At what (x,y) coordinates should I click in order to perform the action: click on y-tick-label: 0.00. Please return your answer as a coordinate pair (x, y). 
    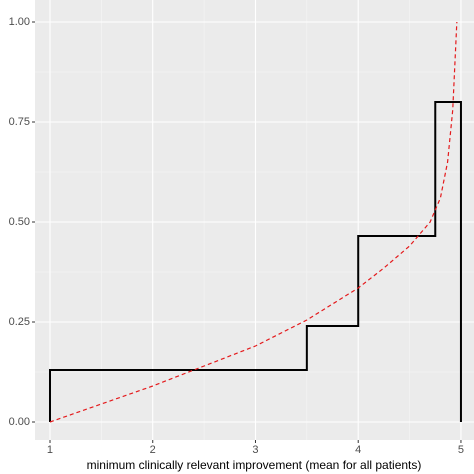
    Looking at the image, I should click on (19, 422).